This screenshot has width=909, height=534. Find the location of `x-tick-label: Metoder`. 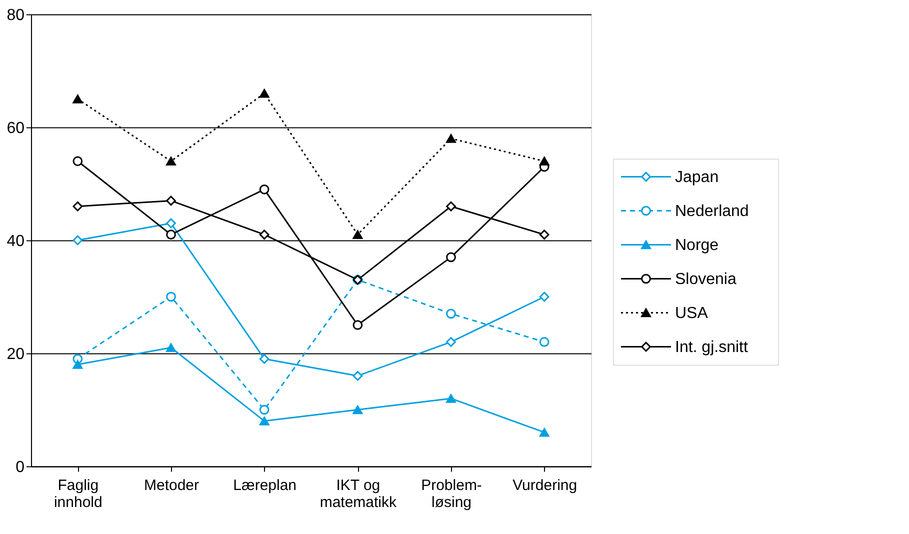

x-tick-label: Metoder is located at coordinates (172, 485).